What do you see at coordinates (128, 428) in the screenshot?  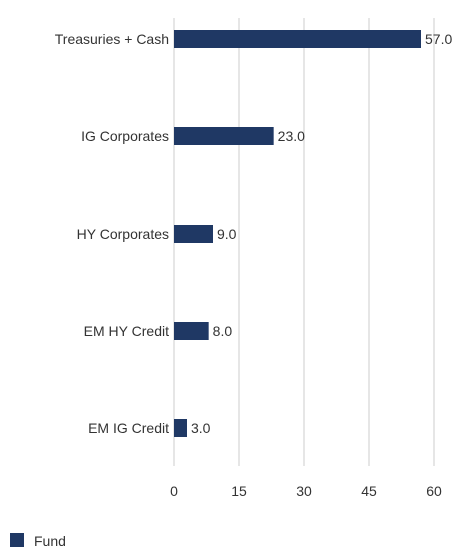 I see `category-label-4: EM IG Credit` at bounding box center [128, 428].